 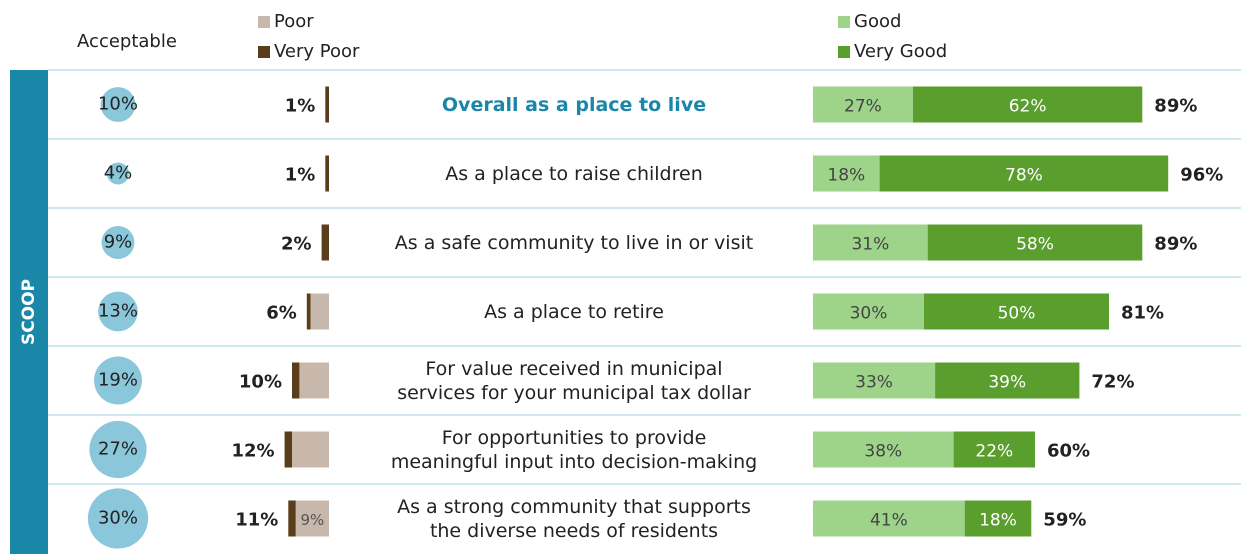 What do you see at coordinates (256, 520) in the screenshot?
I see `negative-total: 11%` at bounding box center [256, 520].